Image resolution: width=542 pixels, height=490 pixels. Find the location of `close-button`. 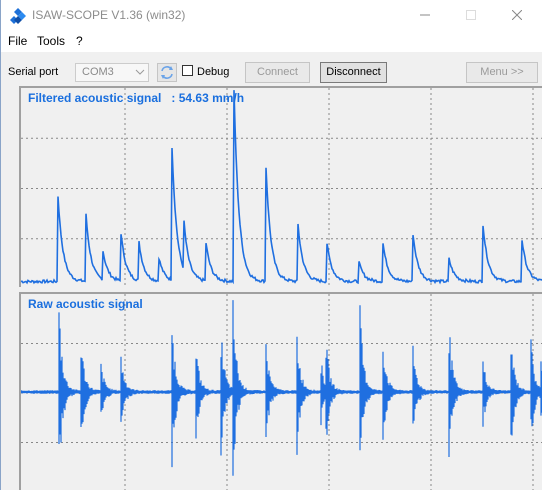

close-button is located at coordinates (517, 15).